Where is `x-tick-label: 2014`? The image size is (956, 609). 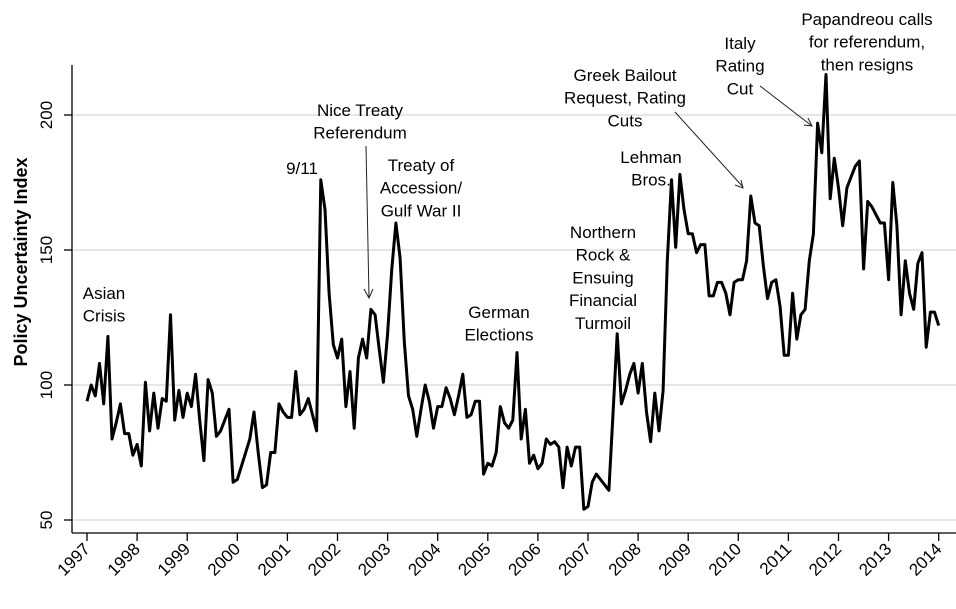
x-tick-label: 2014 is located at coordinates (925, 559).